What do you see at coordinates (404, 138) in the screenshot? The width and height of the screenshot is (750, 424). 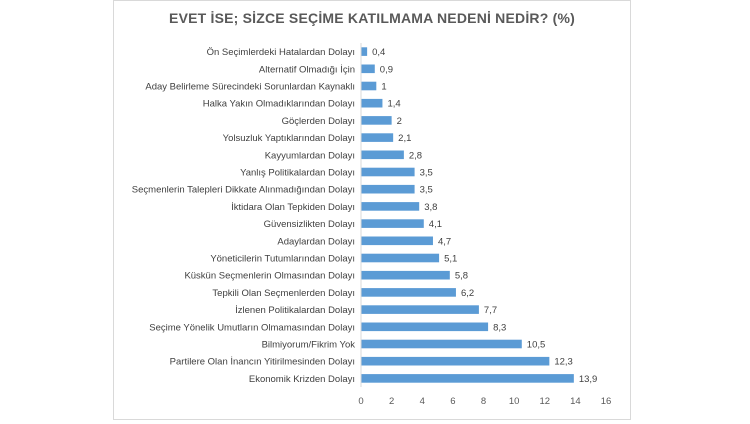 I see `value-label: 2,1` at bounding box center [404, 138].